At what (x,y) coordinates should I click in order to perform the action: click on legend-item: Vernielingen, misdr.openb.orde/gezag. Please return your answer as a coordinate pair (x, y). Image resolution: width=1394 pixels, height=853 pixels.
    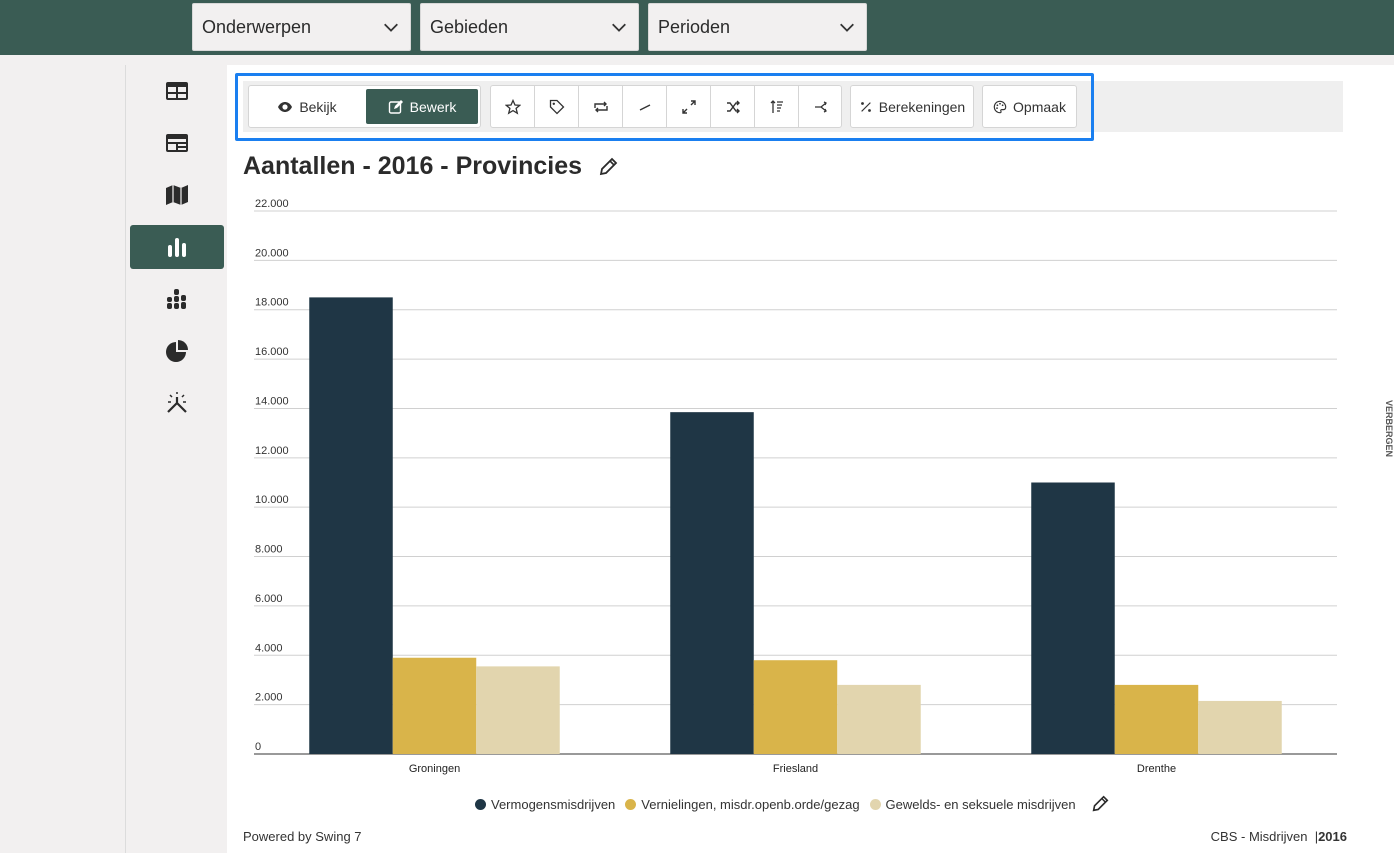
    Looking at the image, I should click on (742, 804).